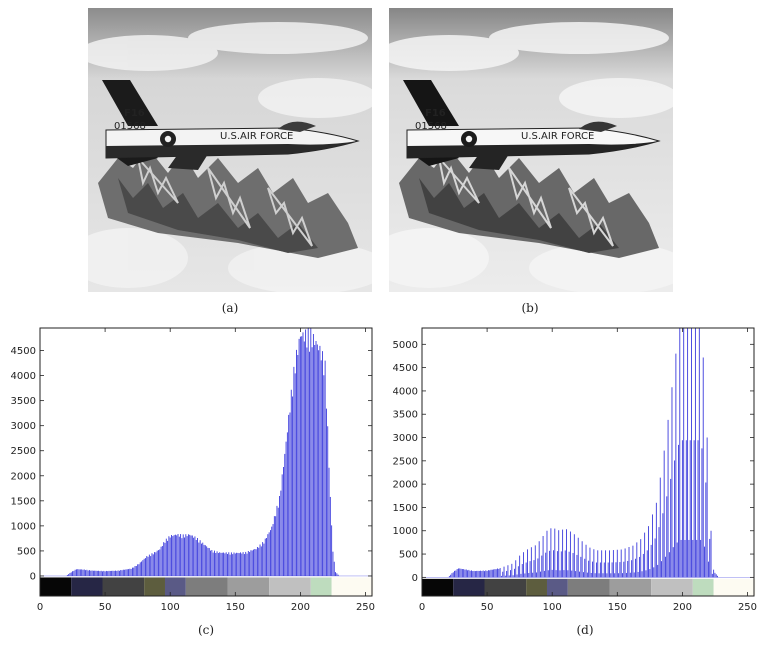  I want to click on panel-label-c: (c), so click(206, 630).